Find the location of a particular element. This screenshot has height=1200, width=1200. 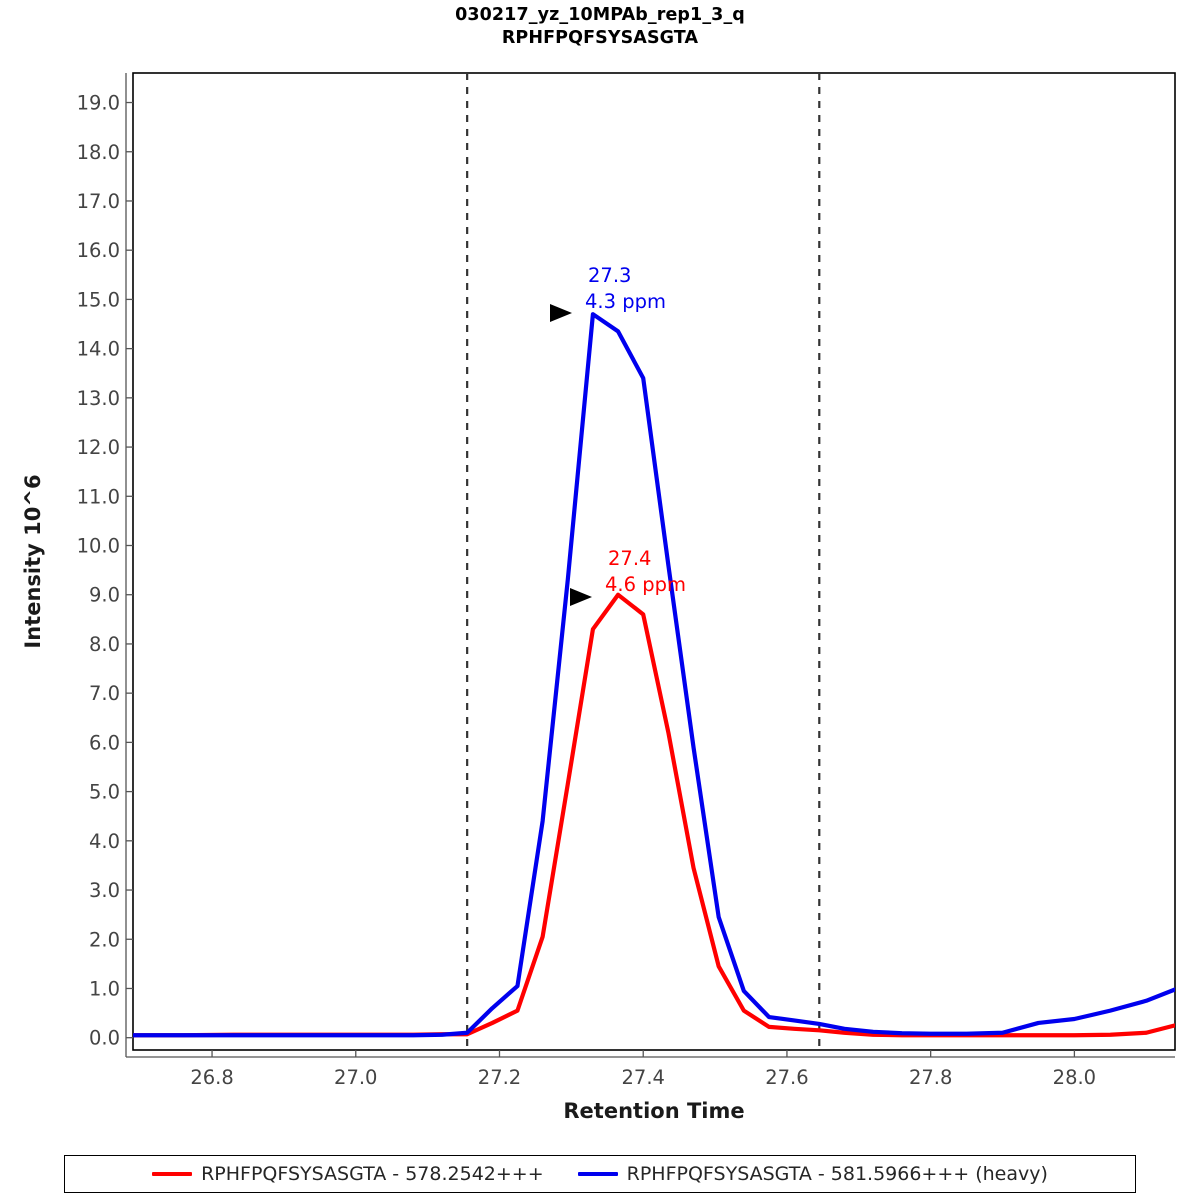

y-axis-tick-label: 4.0 is located at coordinates (104, 841).